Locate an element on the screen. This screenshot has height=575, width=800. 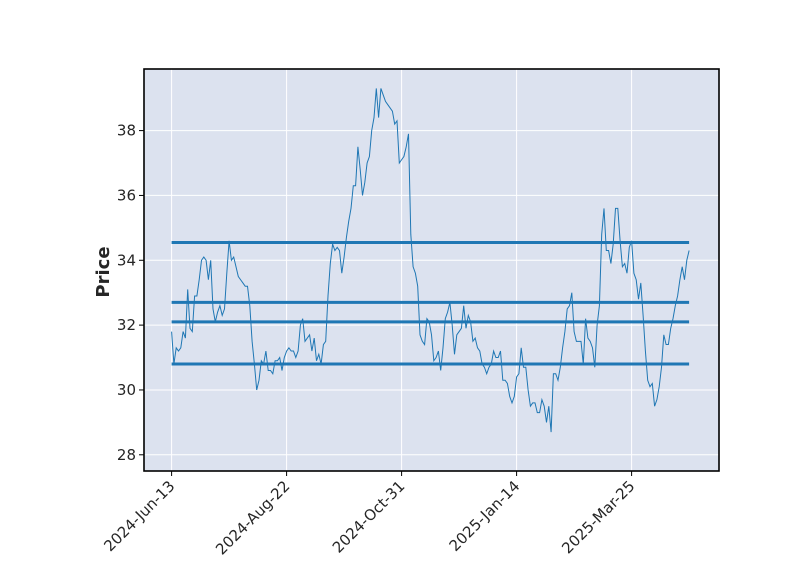
y-tick-label-3: 34 is located at coordinates (126, 260).